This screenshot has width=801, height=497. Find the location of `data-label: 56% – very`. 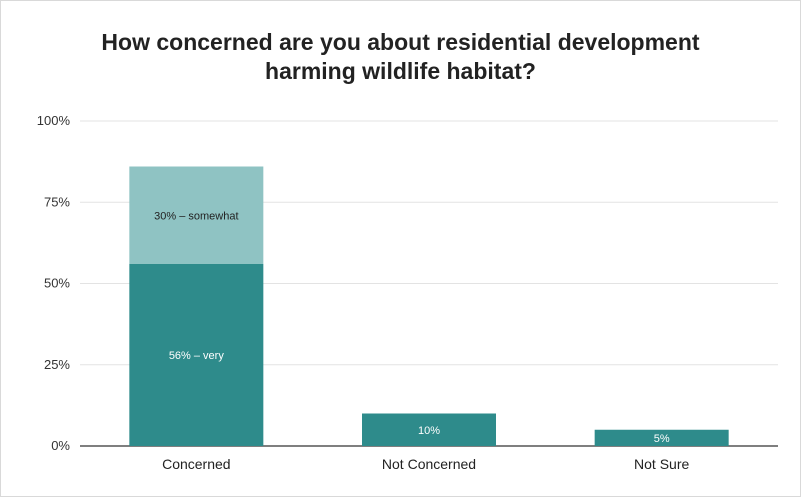

data-label: 56% – very is located at coordinates (197, 356).